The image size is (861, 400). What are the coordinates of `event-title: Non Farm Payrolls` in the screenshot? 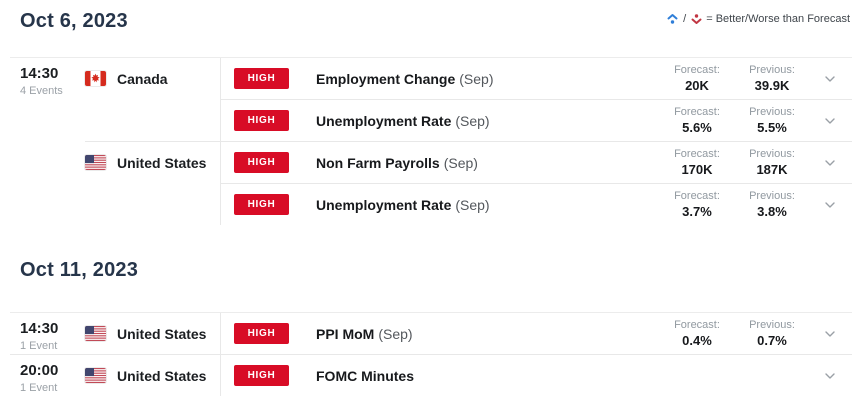 It's located at (378, 162).